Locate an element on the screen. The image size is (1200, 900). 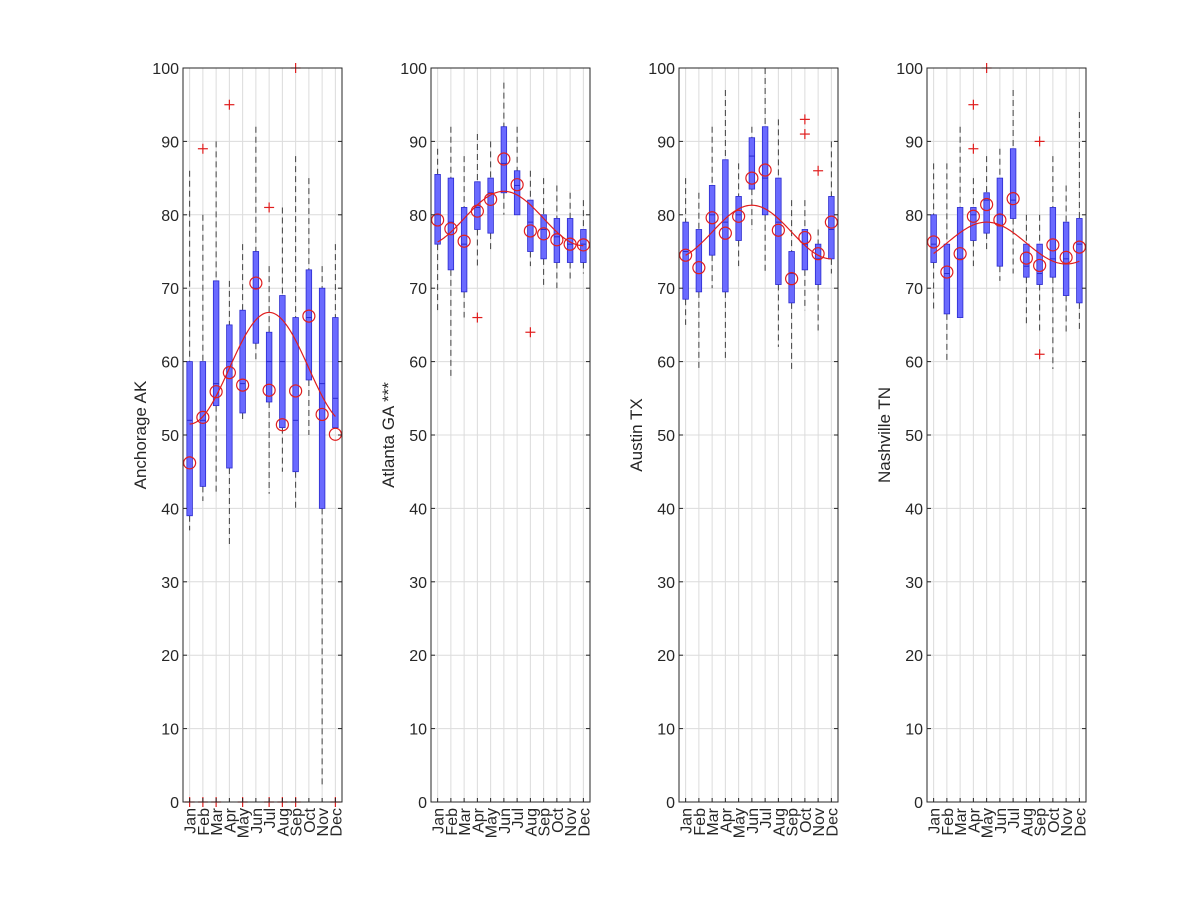
x-tick-label-jul: Jul is located at coordinates (518, 818).